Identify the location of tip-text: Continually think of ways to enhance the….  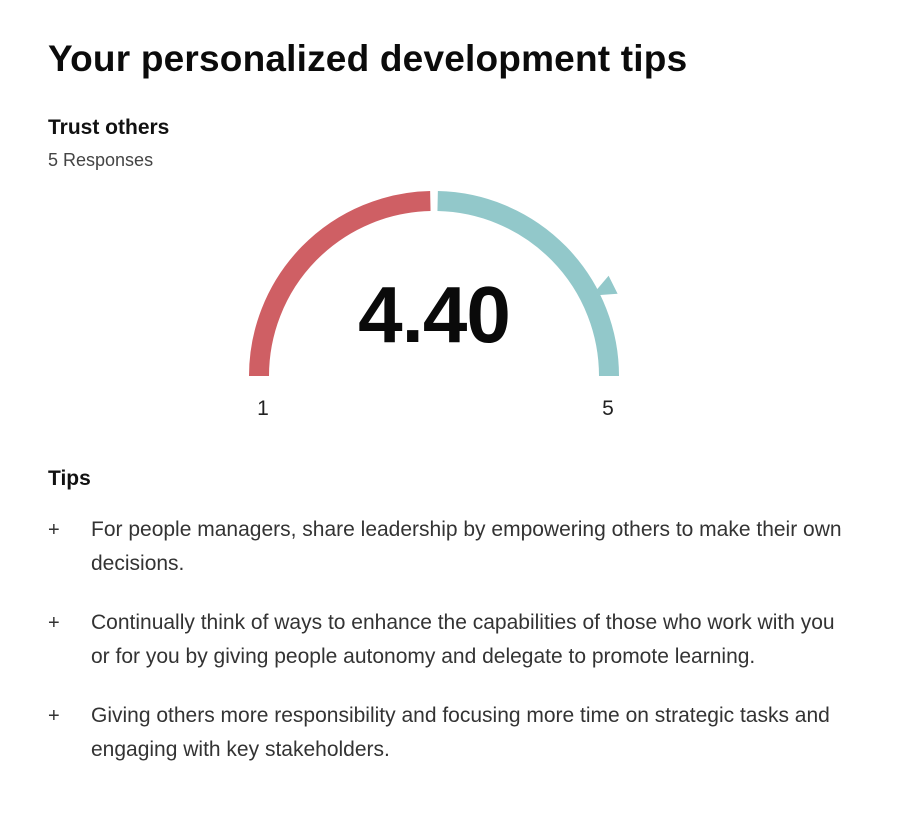
(463, 639).